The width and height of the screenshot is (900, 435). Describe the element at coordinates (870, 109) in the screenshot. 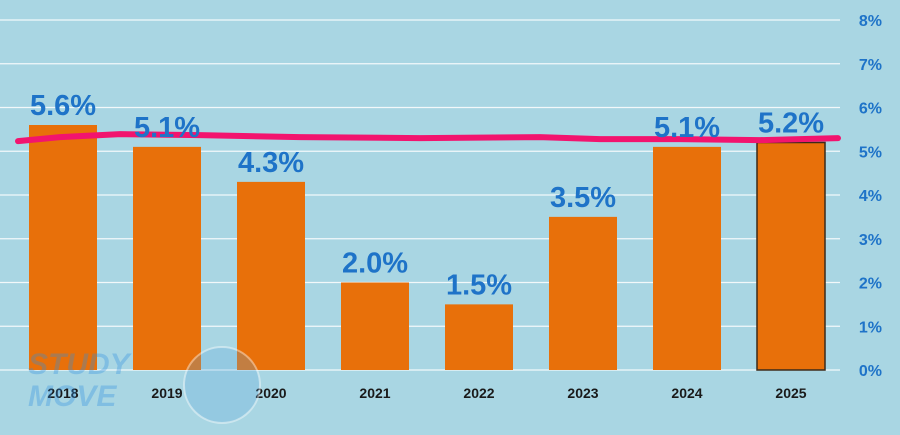

I see `y-tick-label: 6%` at that location.